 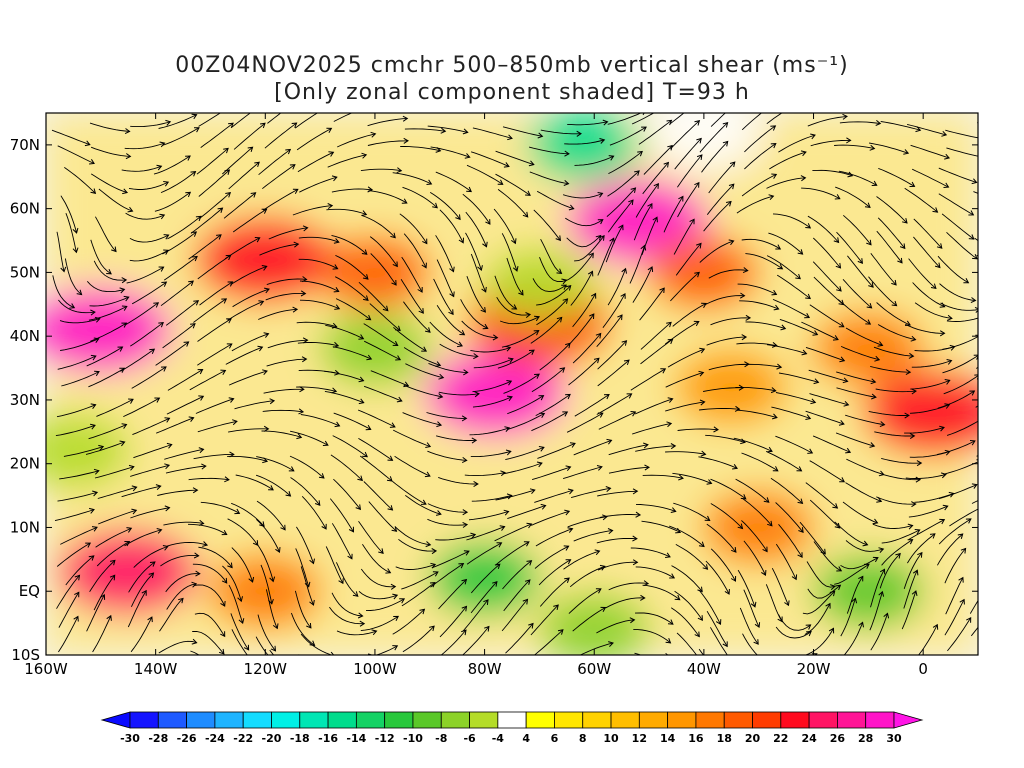 What do you see at coordinates (753, 738) in the screenshot?
I see `colorbar-label: 20` at bounding box center [753, 738].